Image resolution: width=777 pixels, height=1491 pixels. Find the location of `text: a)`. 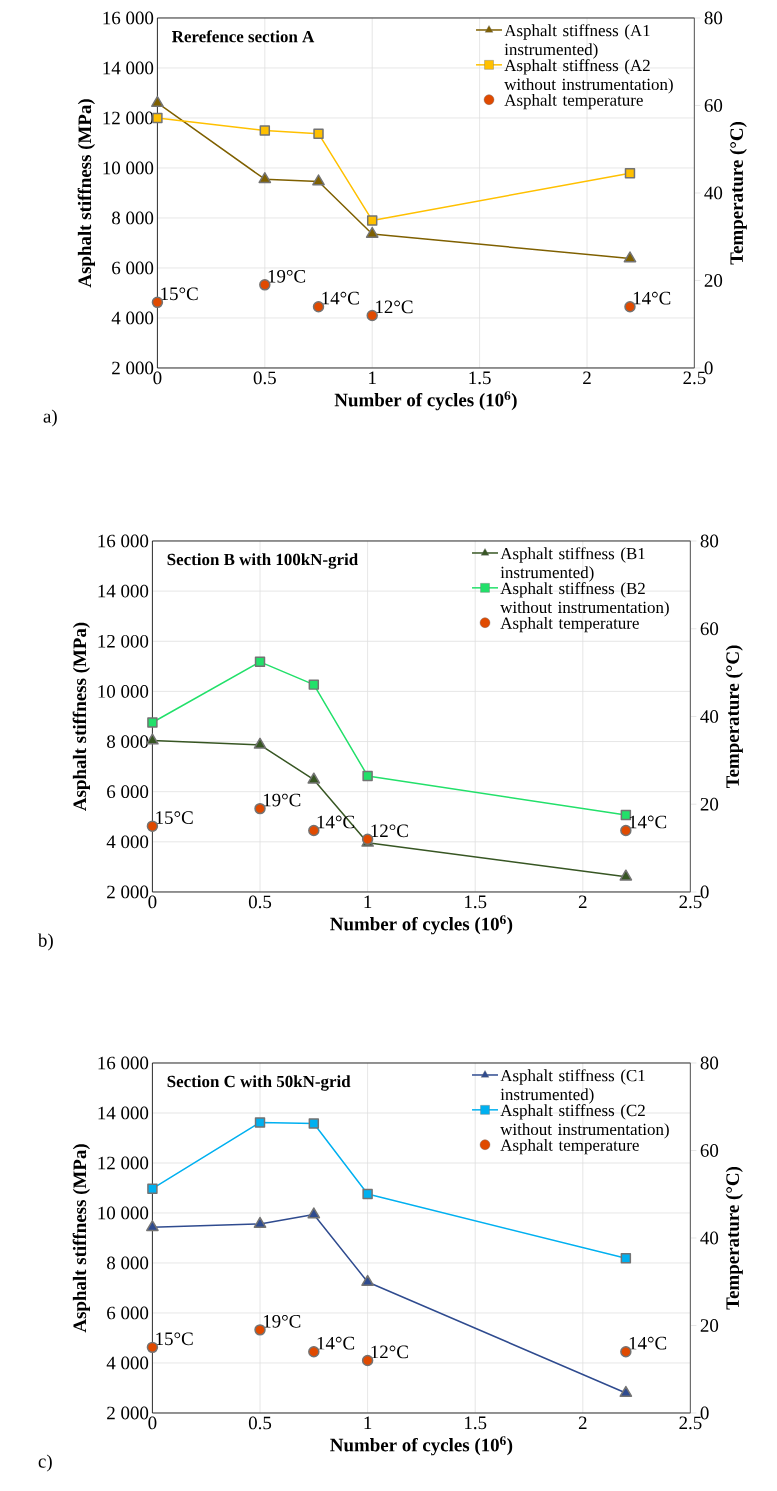

text: a) is located at coordinates (50, 418).